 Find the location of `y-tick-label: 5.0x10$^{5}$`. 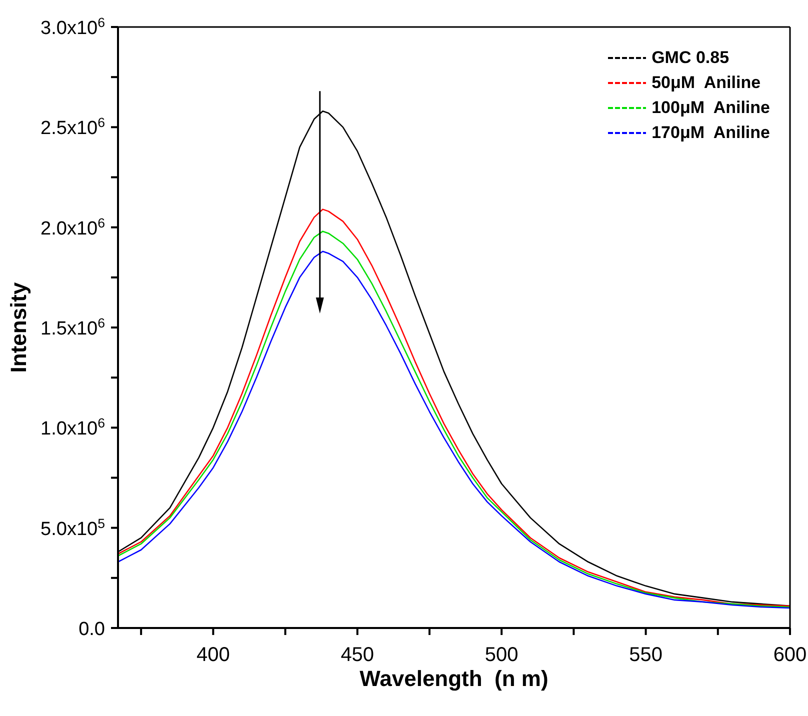

y-tick-label: 5.0x10$^{5}$ is located at coordinates (72, 527).